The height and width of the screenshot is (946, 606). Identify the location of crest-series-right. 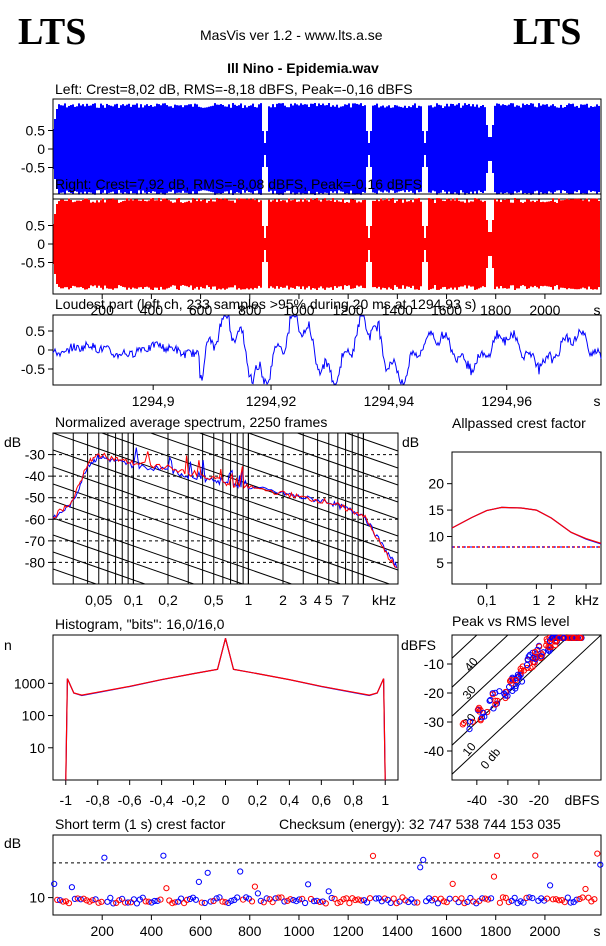
(526, 525).